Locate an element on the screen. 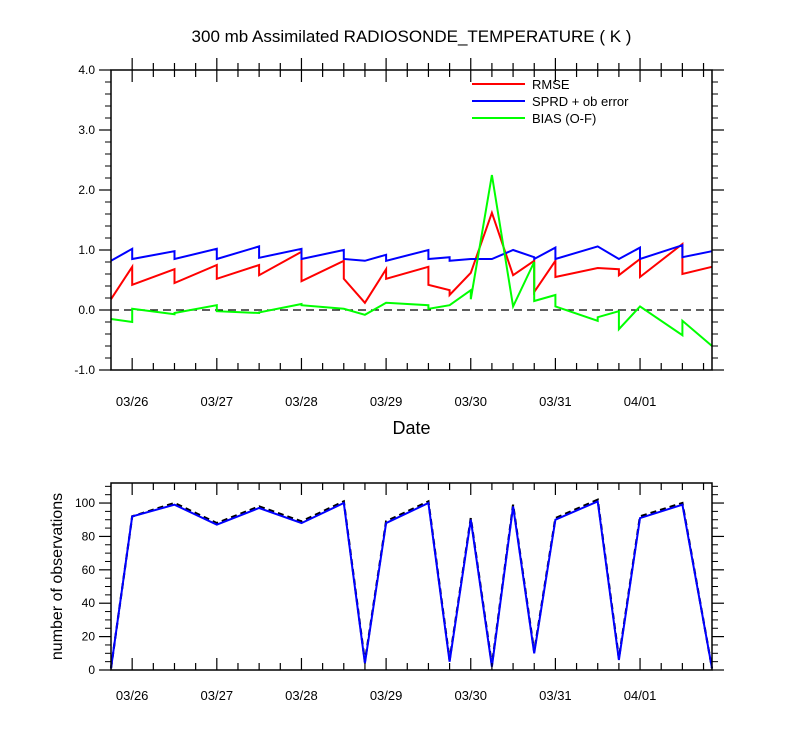  y-tick-label: 100 is located at coordinates (85, 503).